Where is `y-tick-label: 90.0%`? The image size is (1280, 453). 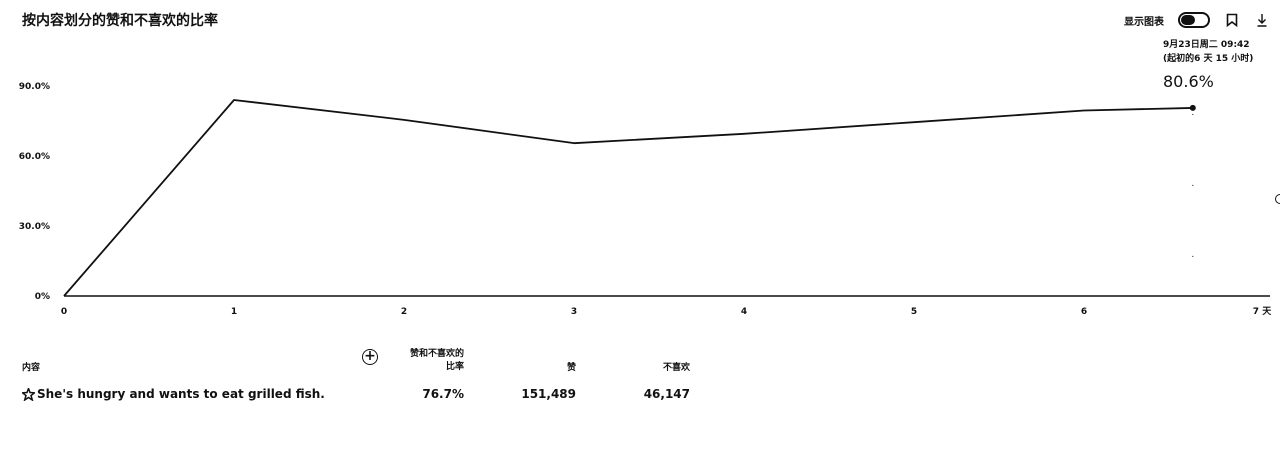
y-tick-label: 90.0% is located at coordinates (34, 87).